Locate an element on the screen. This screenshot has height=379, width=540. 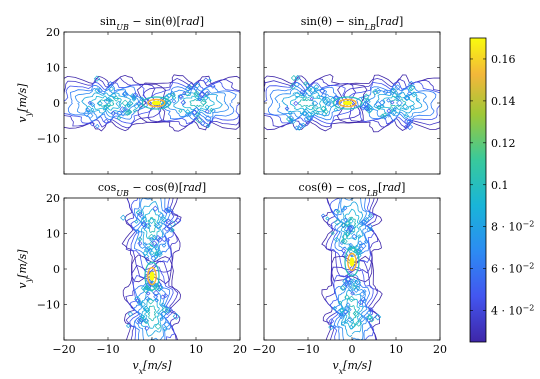
contour-field is located at coordinates (151, 269).